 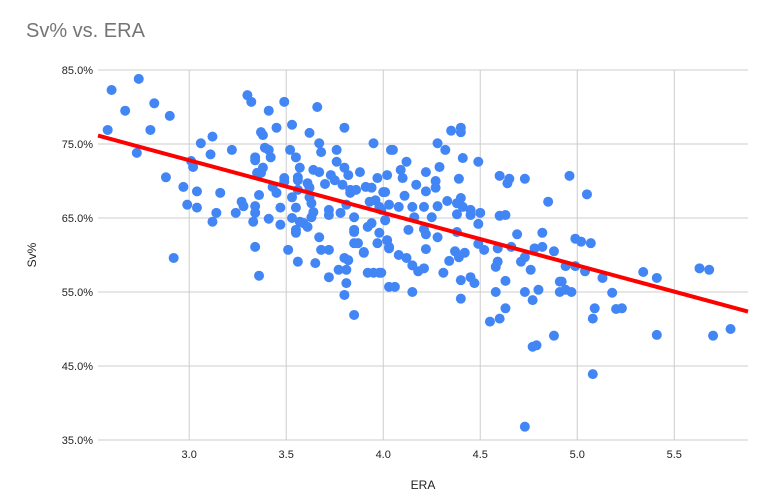 I want to click on x-tick-label: 5.5, so click(x=674, y=455).